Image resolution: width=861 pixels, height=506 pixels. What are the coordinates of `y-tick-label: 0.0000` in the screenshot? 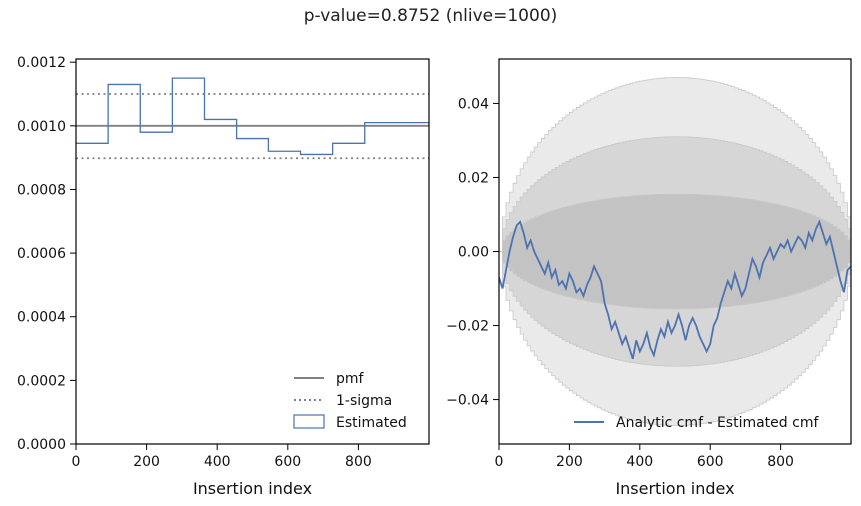 It's located at (41, 445).